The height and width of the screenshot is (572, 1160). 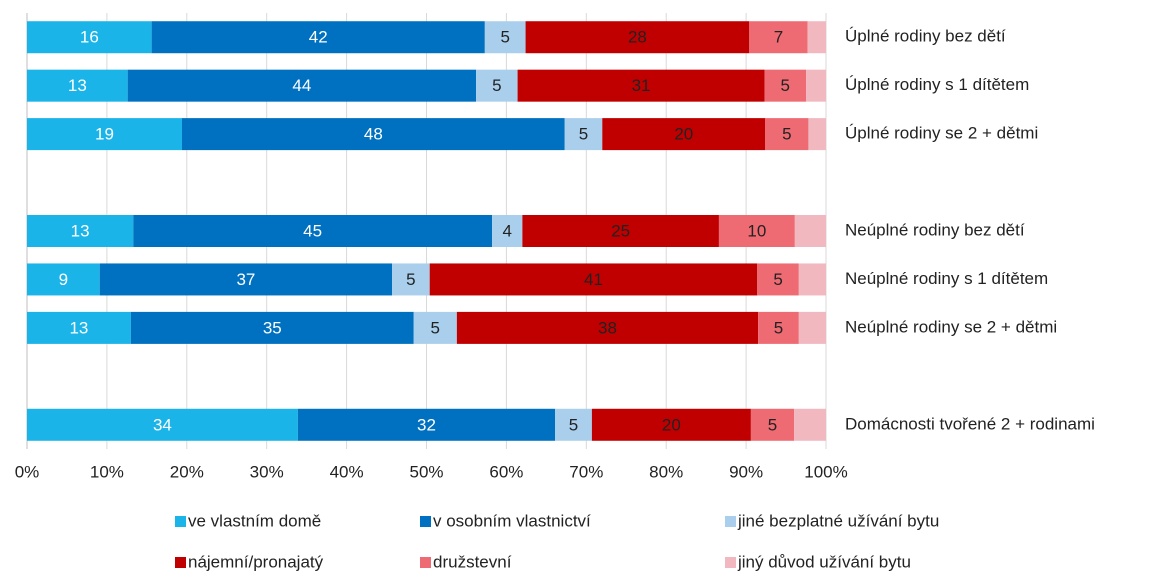 I want to click on data-label: 44, so click(x=301, y=85).